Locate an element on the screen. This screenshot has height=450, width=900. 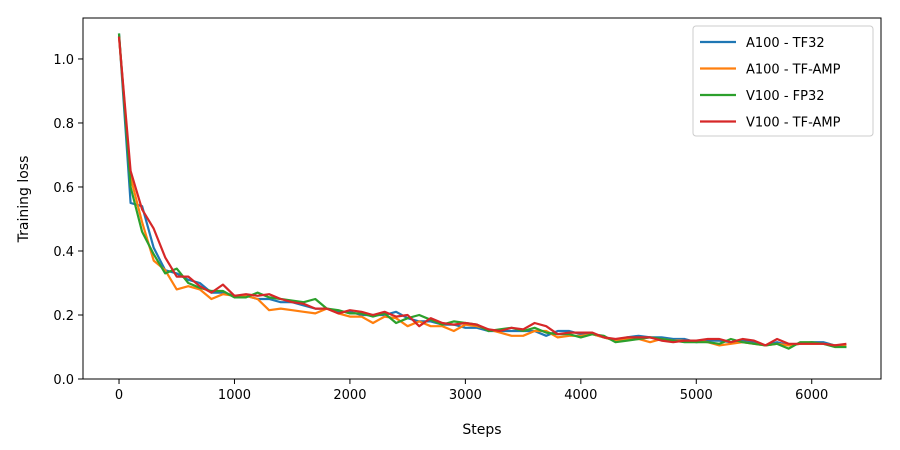
legend-label: A100 - TF-AMP is located at coordinates (793, 70).